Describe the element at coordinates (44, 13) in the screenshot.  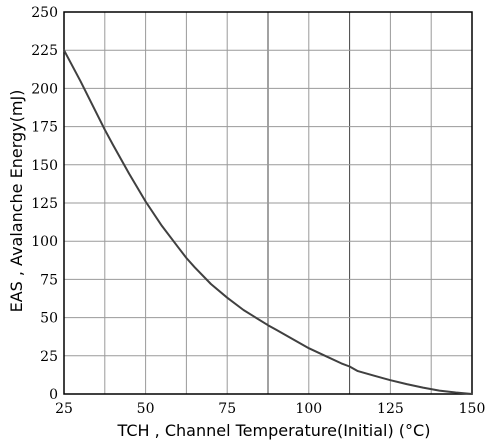
I see `y-tick-label: 250` at that location.